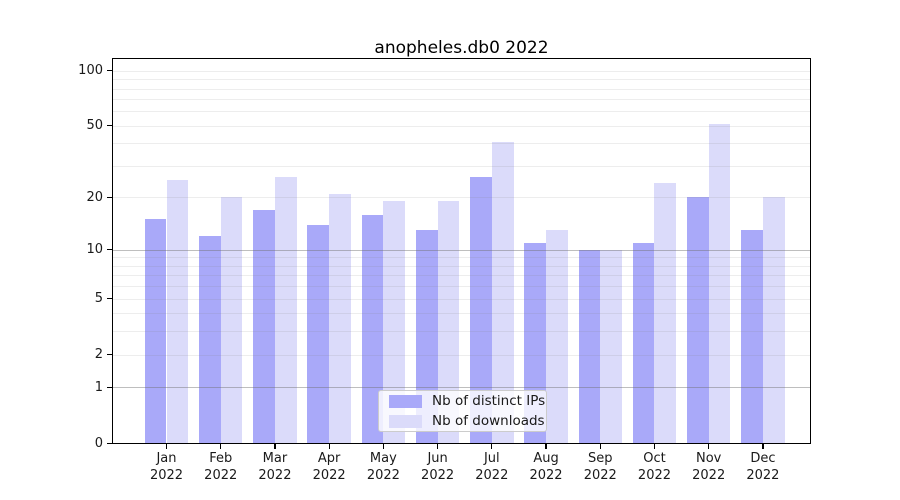 This screenshot has height=500, width=900. Describe the element at coordinates (90, 71) in the screenshot. I see `y-axis-tick-label: 100` at that location.